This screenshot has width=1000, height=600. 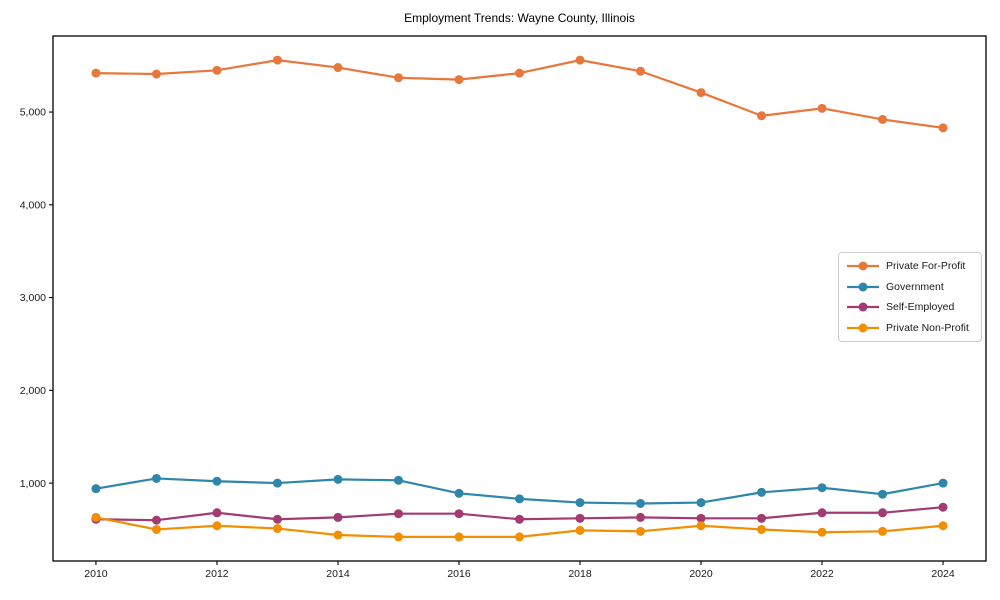 I want to click on data-point-private-for-profit-2014, so click(x=338, y=68).